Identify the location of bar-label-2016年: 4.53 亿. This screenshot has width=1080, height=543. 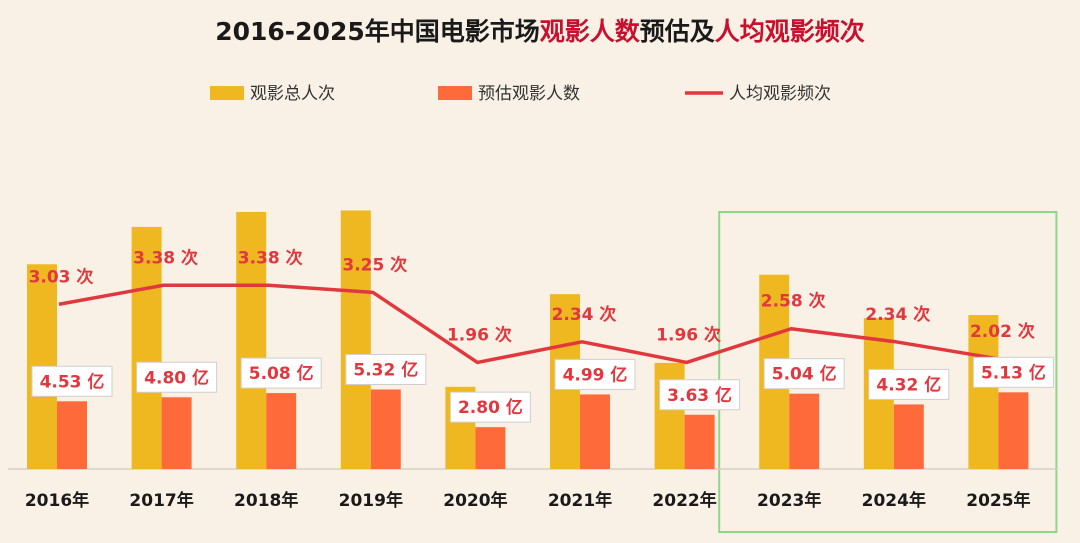
(72, 381).